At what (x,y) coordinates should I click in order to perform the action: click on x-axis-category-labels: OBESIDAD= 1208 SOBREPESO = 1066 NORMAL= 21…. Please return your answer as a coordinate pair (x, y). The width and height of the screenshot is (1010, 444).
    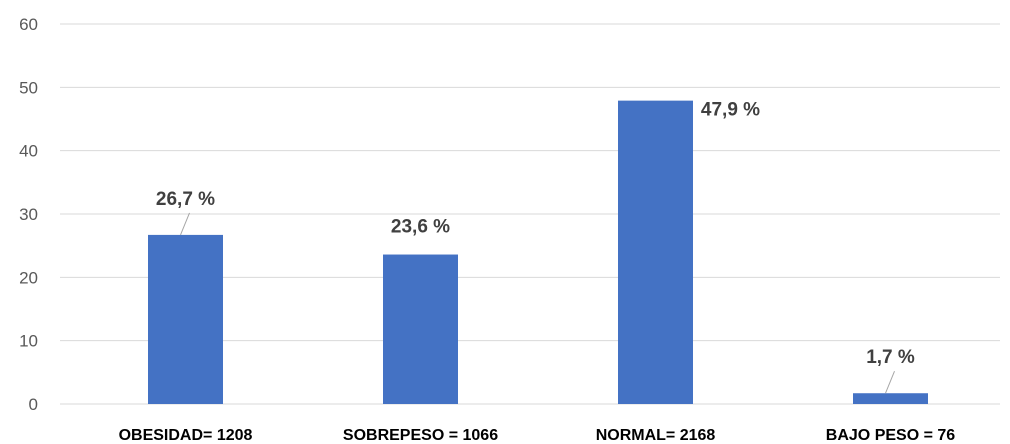
    Looking at the image, I should click on (537, 435).